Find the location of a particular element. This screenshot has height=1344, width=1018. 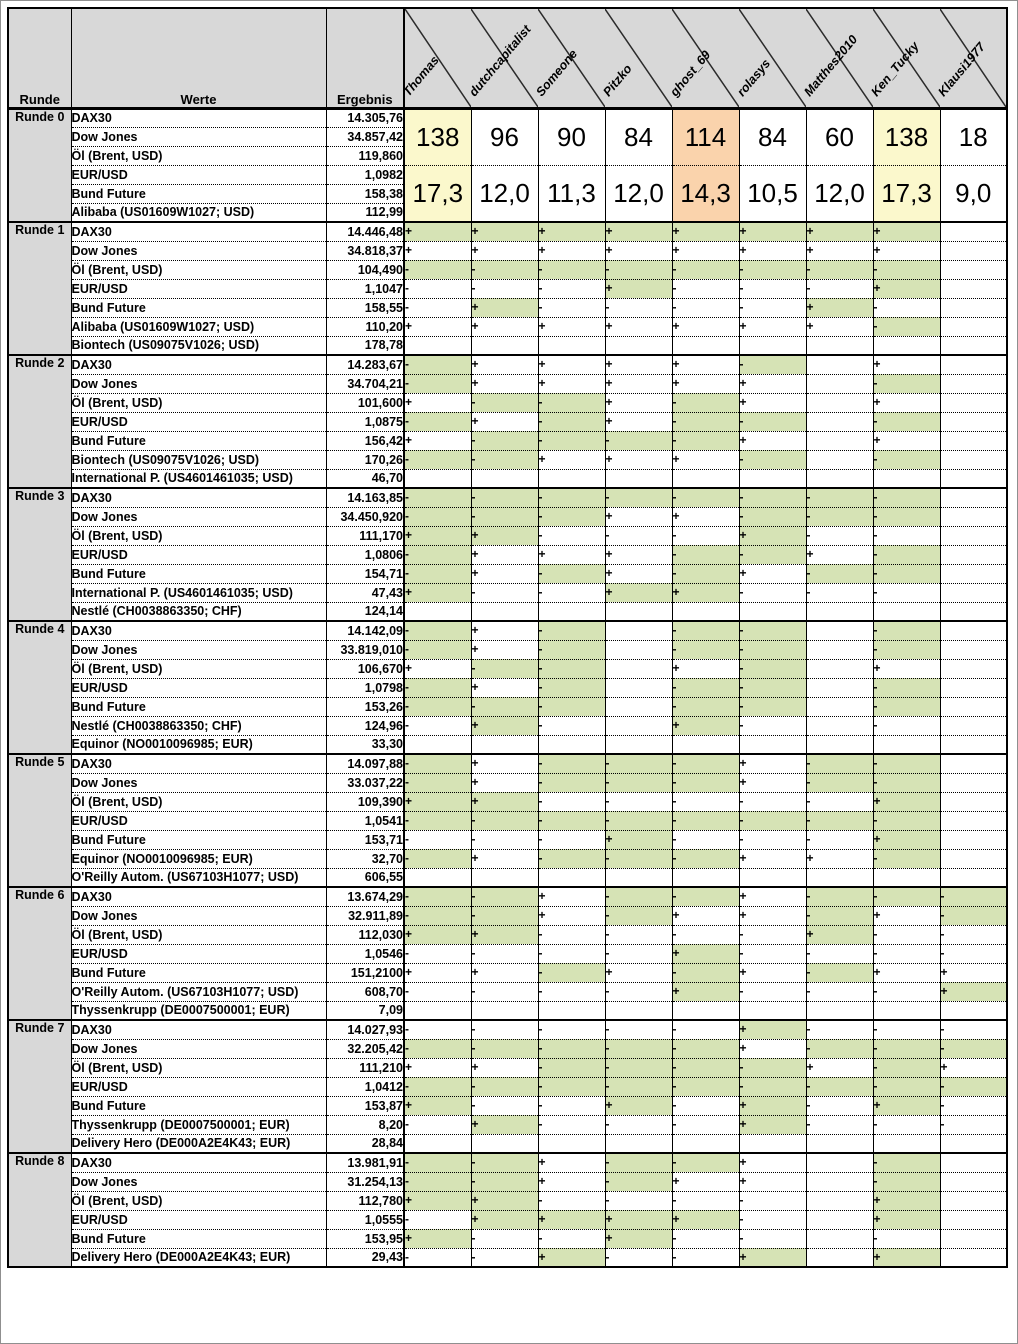

instrument-name: Nestlé (CH0038863350; CHF) is located at coordinates (198, 611).